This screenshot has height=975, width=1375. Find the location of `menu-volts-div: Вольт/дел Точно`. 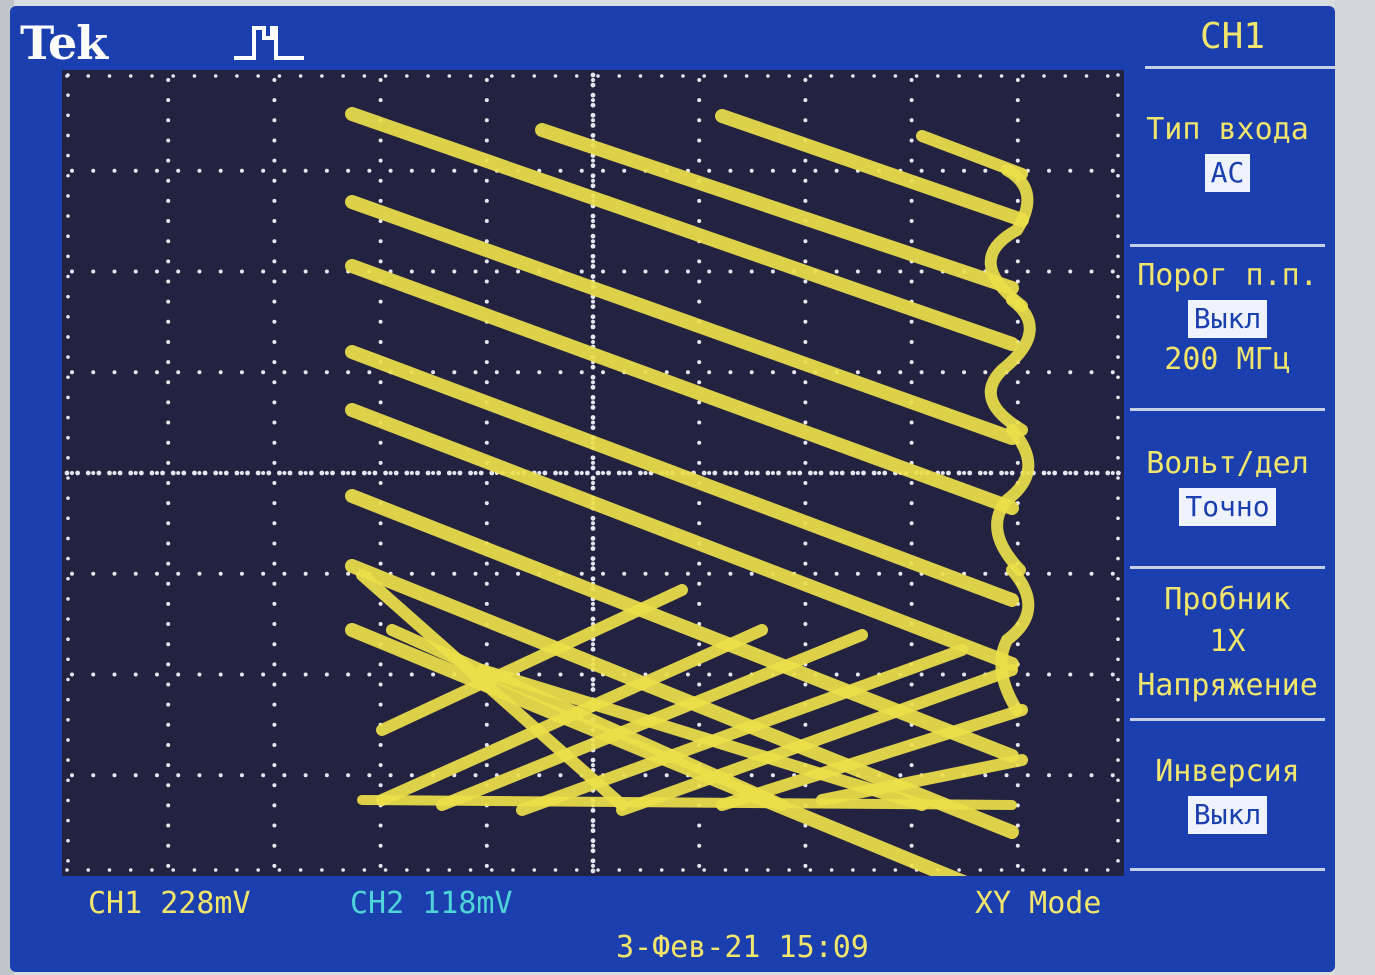

menu-volts-div: Вольт/дел Точно is located at coordinates (1227, 485).